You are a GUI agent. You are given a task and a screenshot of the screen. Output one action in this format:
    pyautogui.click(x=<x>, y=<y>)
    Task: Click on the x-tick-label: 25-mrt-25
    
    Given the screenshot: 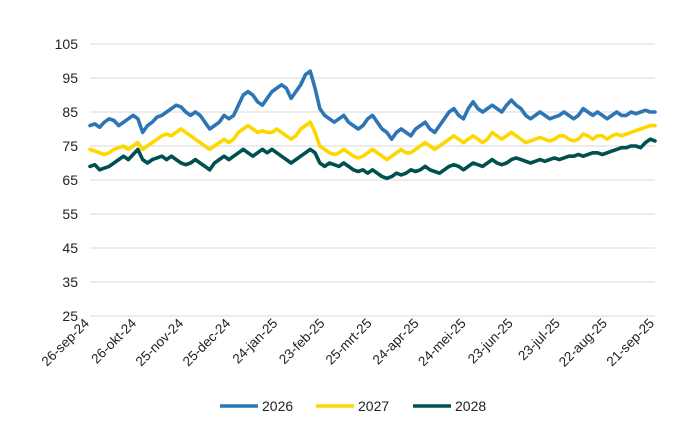 What is the action you would take?
    pyautogui.click(x=349, y=342)
    